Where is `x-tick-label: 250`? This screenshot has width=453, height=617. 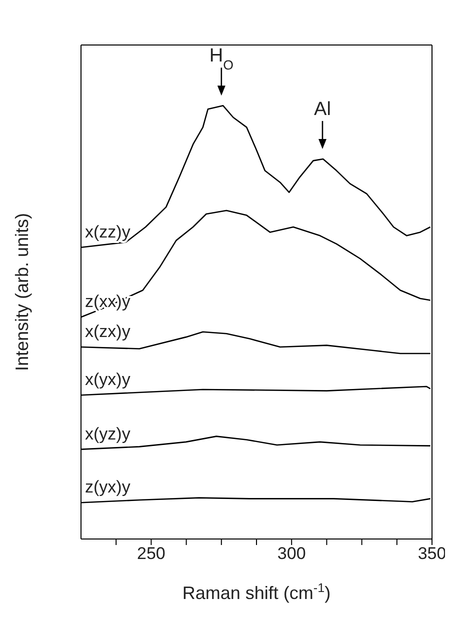 x-tick-label: 250 is located at coordinates (151, 554).